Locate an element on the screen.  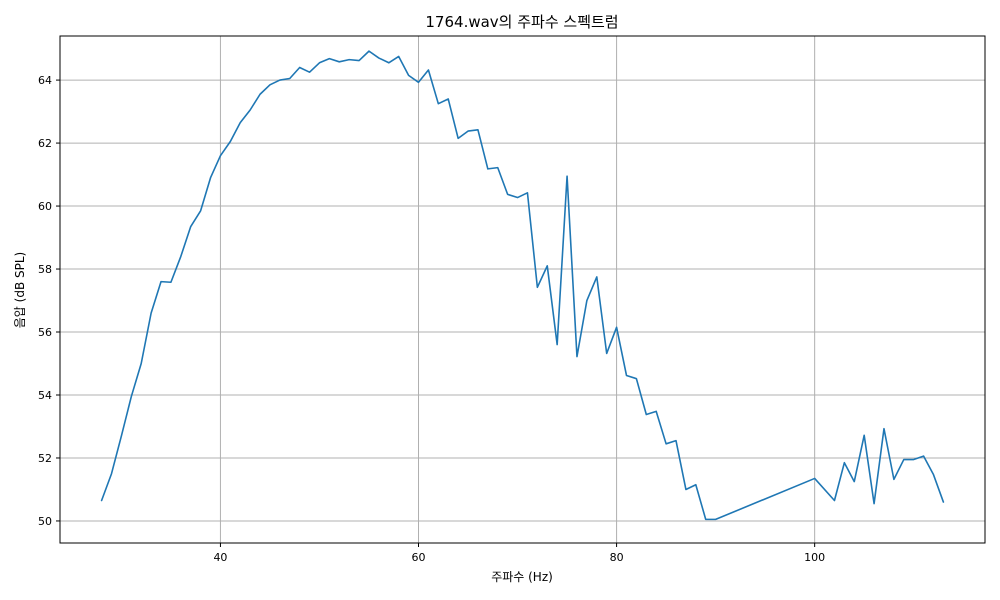
x-tick-label: 100 is located at coordinates (814, 557).